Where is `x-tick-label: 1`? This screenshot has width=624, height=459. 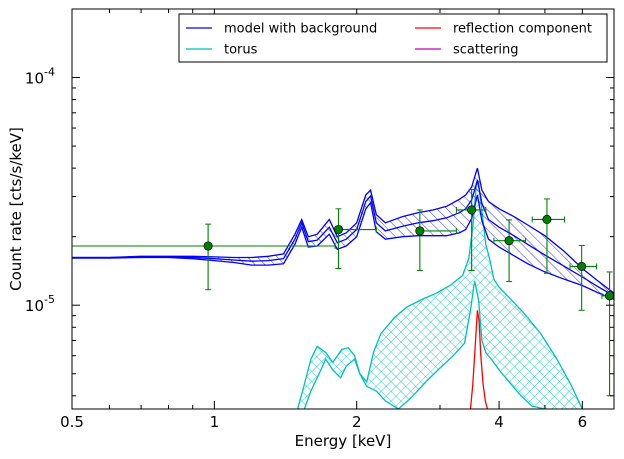 x-tick-label: 1 is located at coordinates (215, 422).